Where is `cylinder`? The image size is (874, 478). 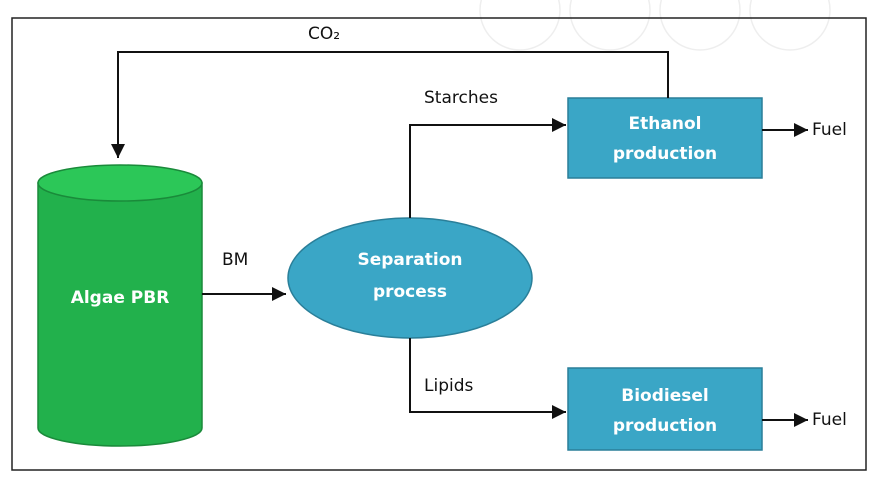 cylinder is located at coordinates (120, 305).